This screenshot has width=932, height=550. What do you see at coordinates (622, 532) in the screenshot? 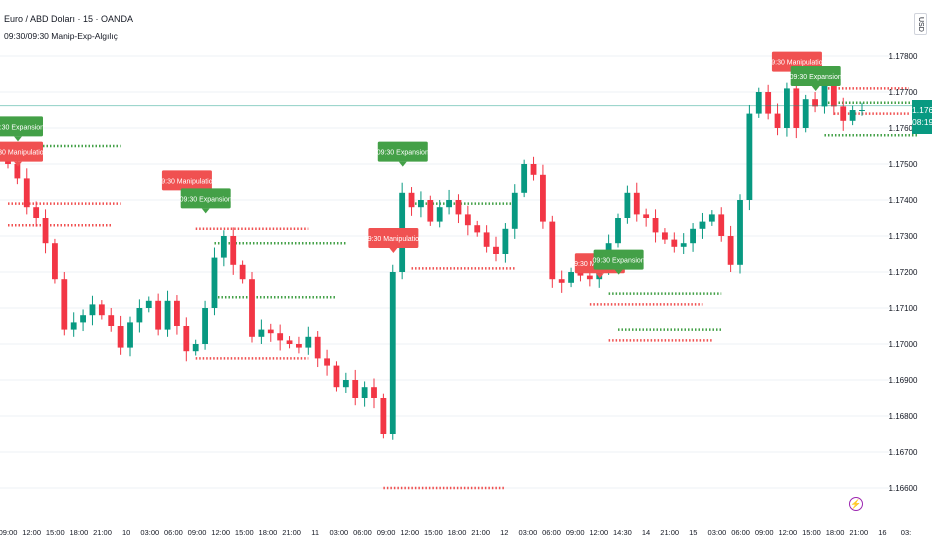
I see `x-tick-label: 14:30` at bounding box center [622, 532].